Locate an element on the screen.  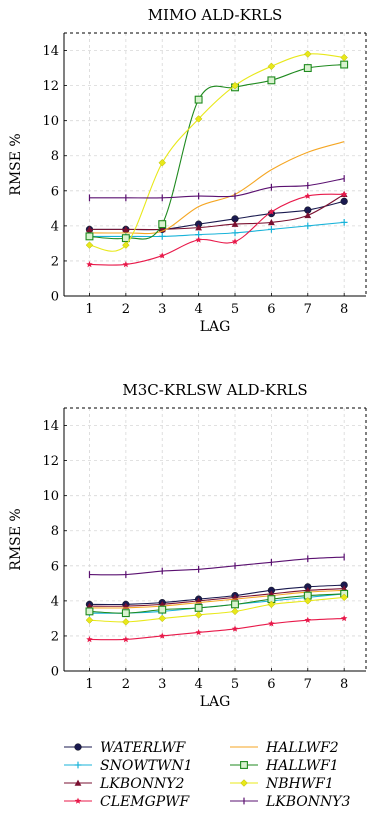
chart-title: MIMO ALD-KRLS is located at coordinates (215, 15).